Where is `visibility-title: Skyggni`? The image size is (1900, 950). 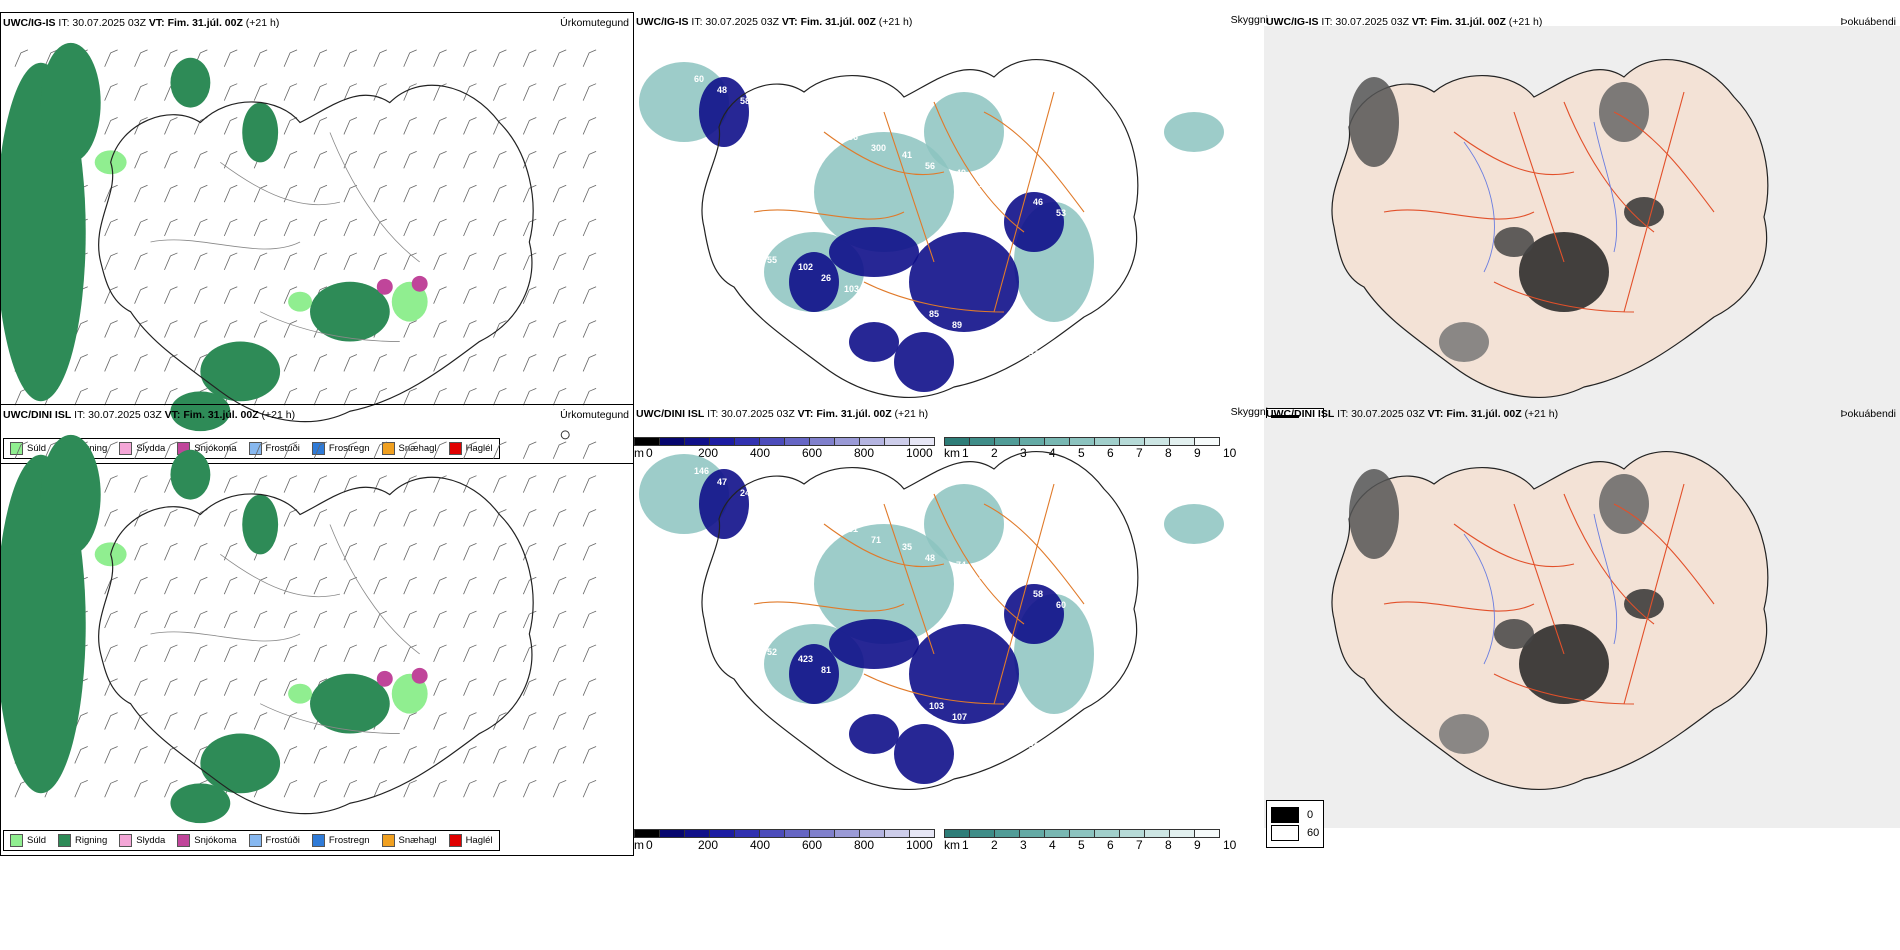
visibility-title: Skyggni is located at coordinates (1249, 412).